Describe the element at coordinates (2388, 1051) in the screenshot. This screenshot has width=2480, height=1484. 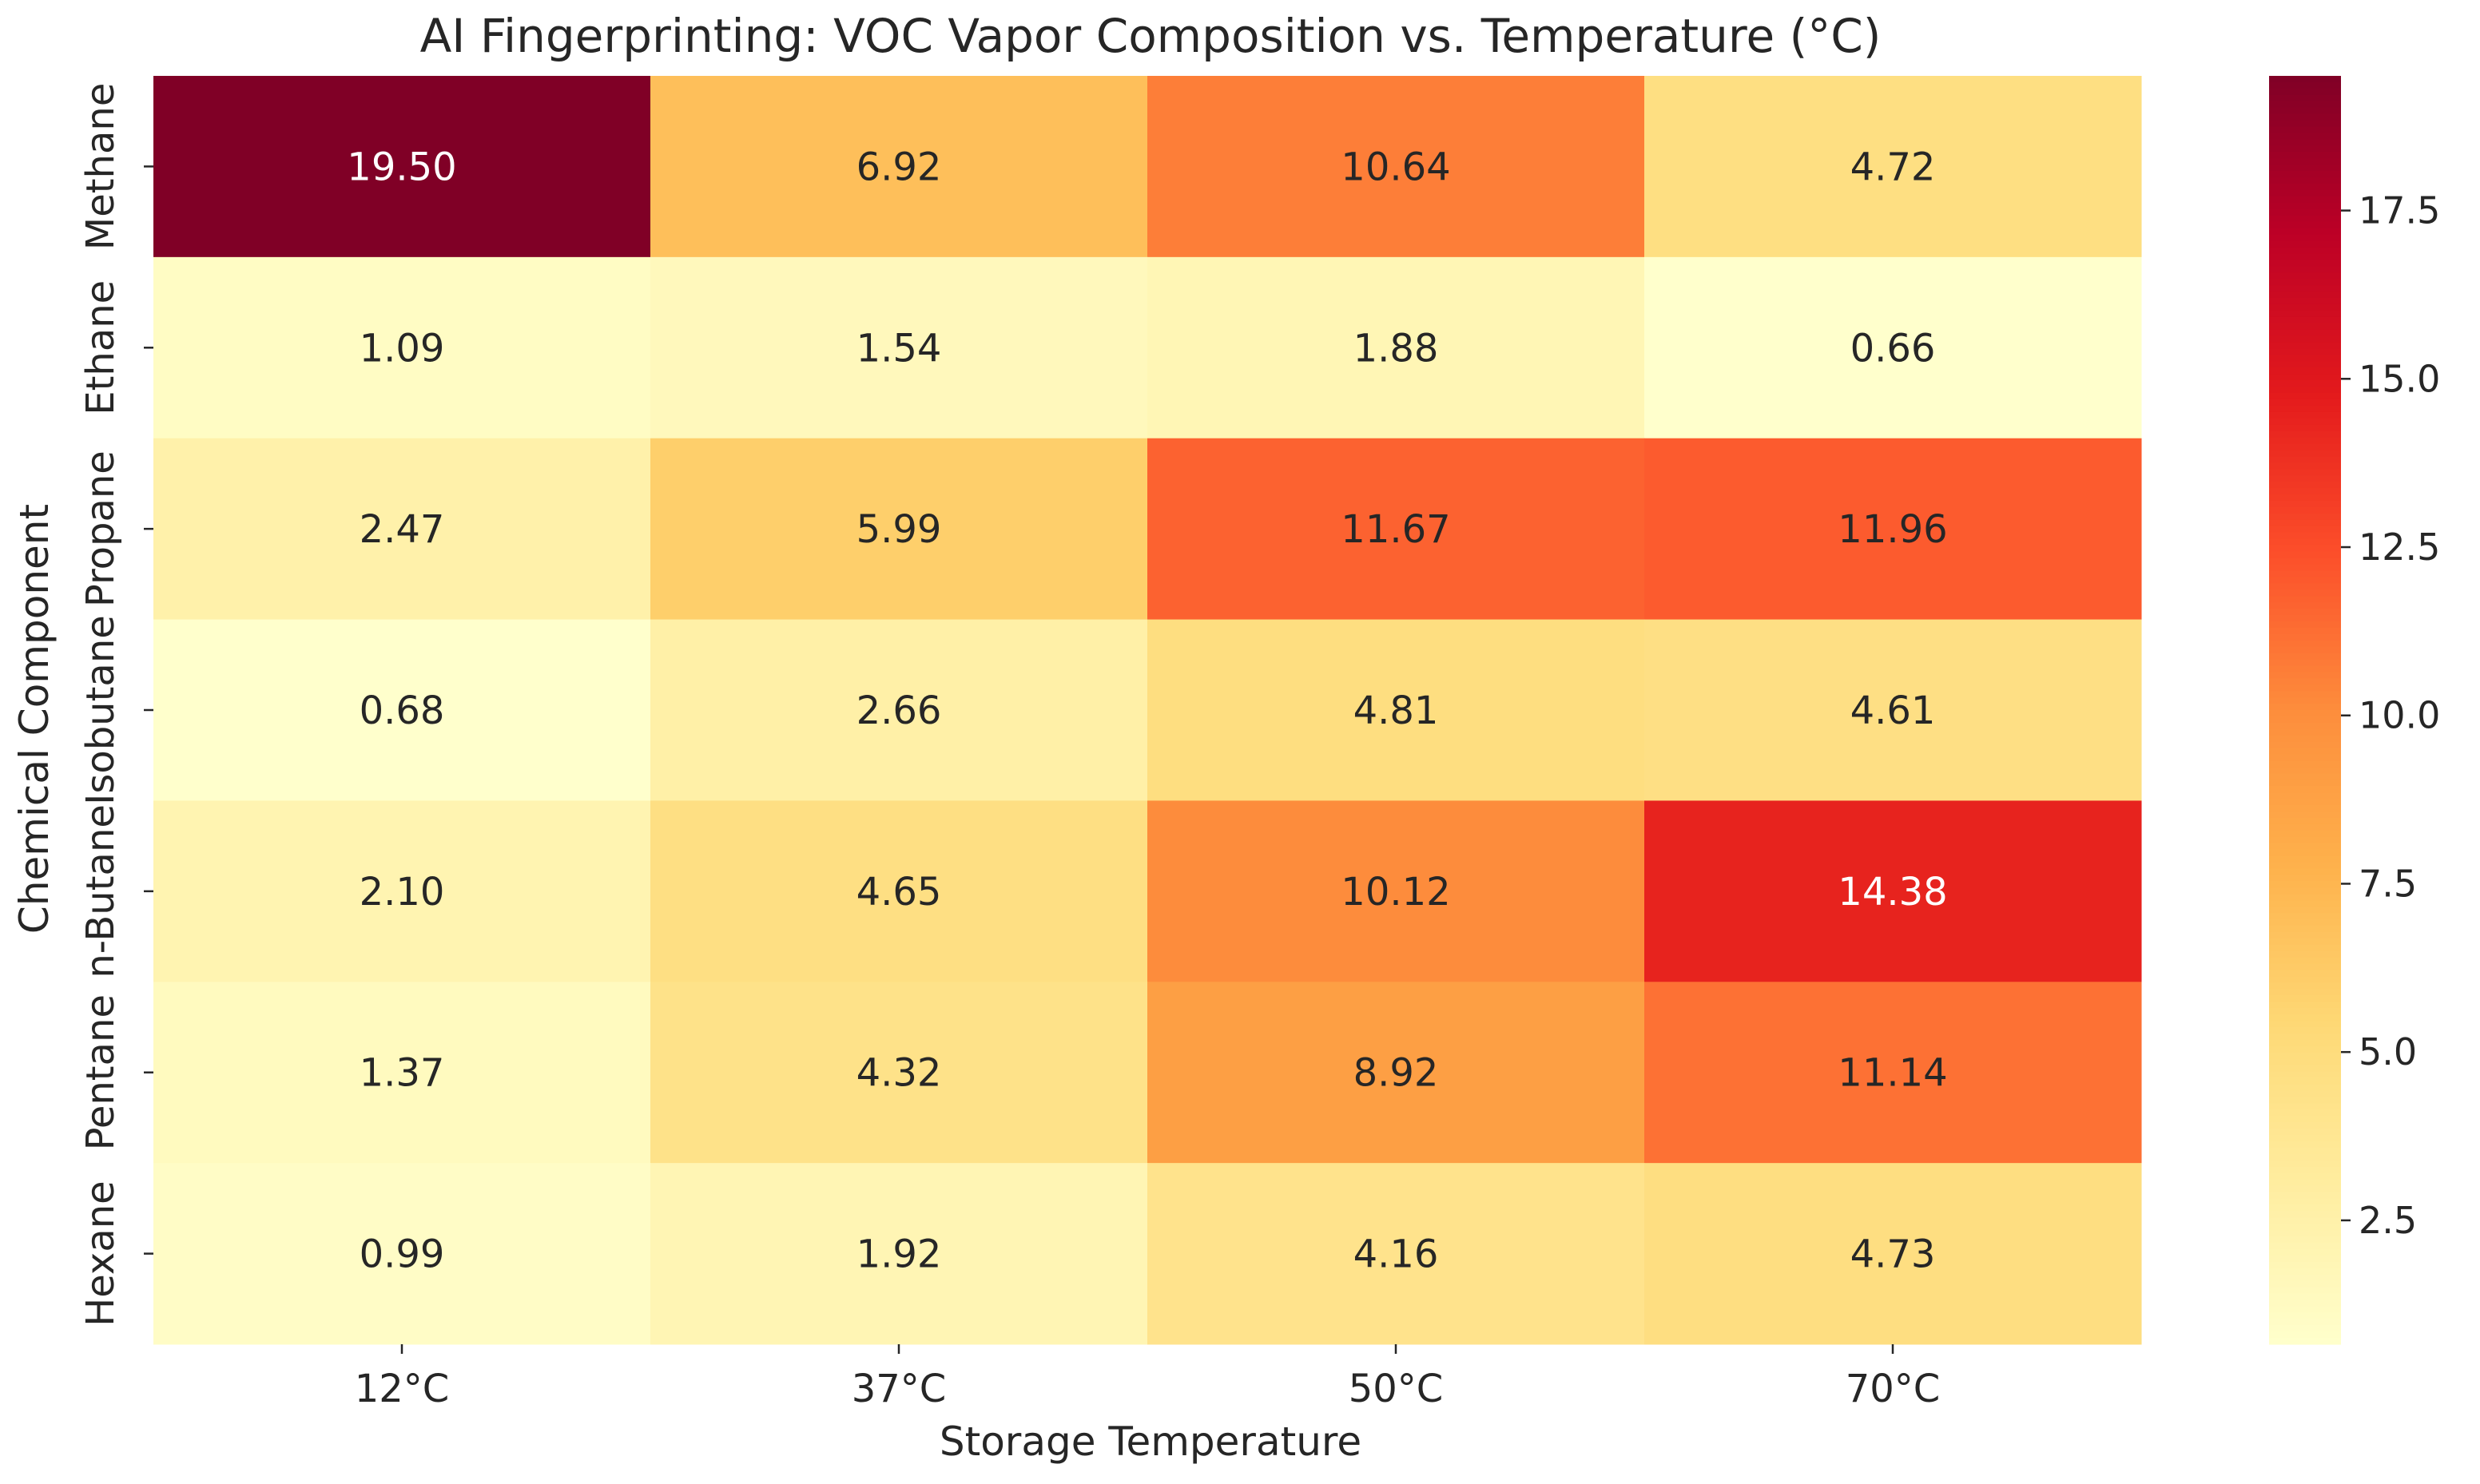
I see `colorbar-tick-label: 5.0` at that location.